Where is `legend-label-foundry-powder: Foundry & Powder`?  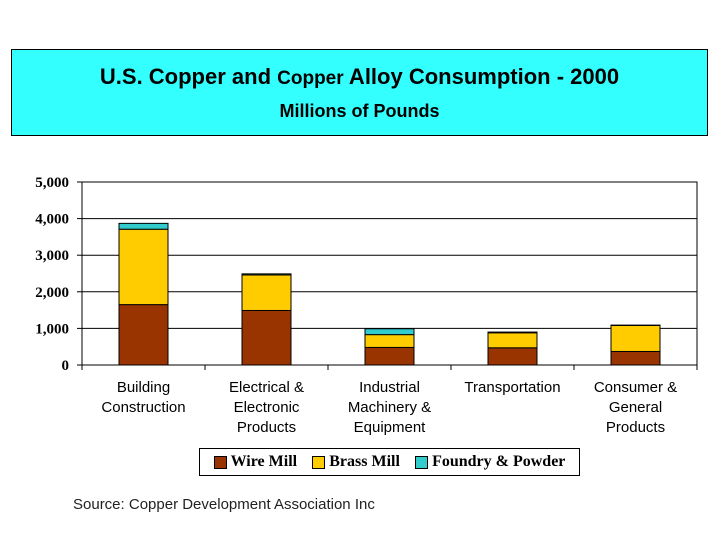
legend-label-foundry-powder: Foundry & Powder is located at coordinates (499, 461).